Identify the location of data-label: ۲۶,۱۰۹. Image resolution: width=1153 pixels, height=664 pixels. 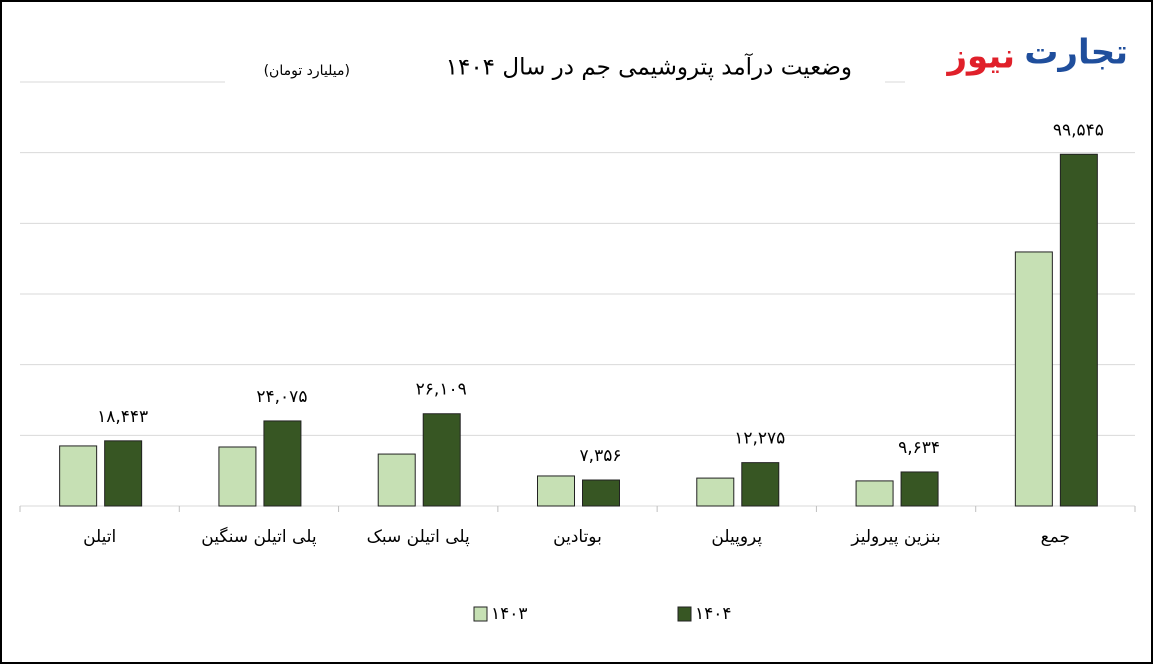
(441, 390).